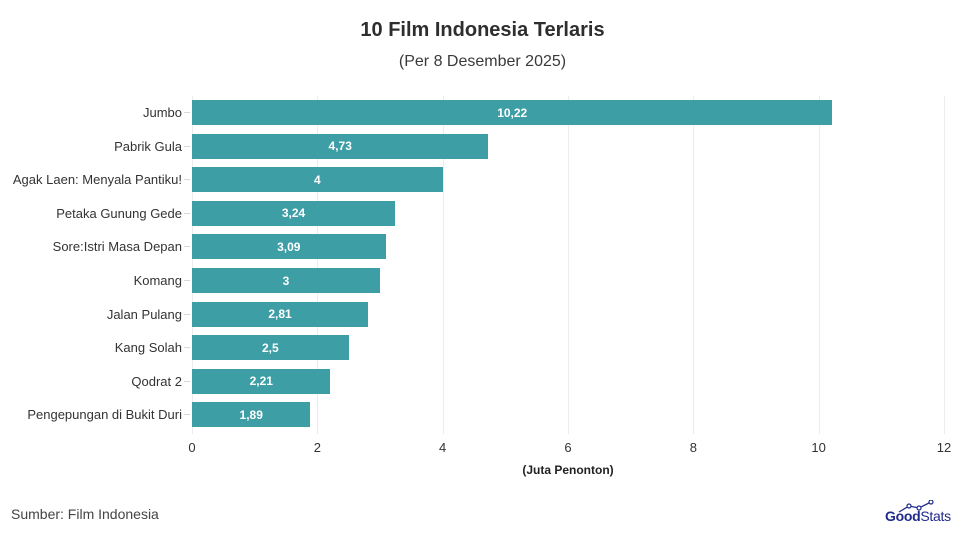 Image resolution: width=965 pixels, height=535 pixels. I want to click on bar: 2,81, so click(280, 314).